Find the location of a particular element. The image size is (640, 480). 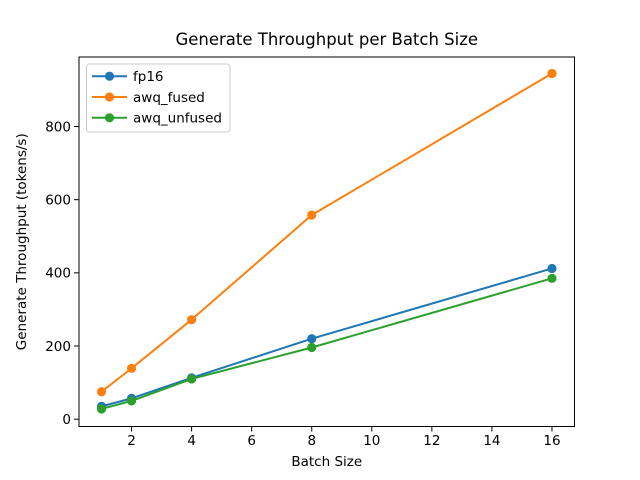

legend-label-awq_unfused: awq_unfused is located at coordinates (177, 119).